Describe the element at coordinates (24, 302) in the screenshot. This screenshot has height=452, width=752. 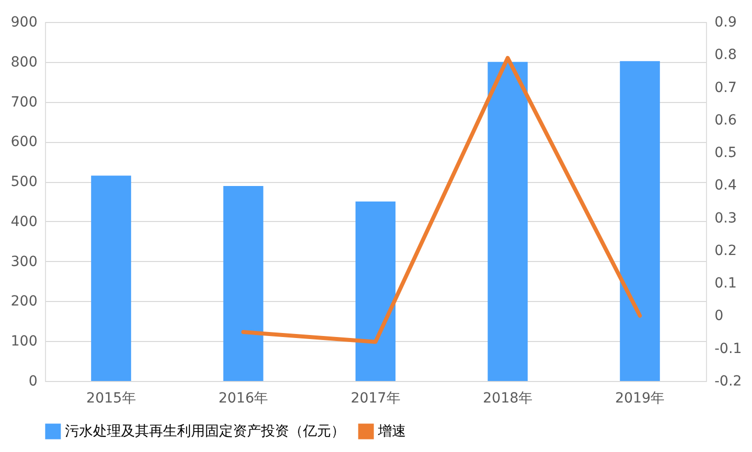
I see `y-tick-label: 200` at that location.